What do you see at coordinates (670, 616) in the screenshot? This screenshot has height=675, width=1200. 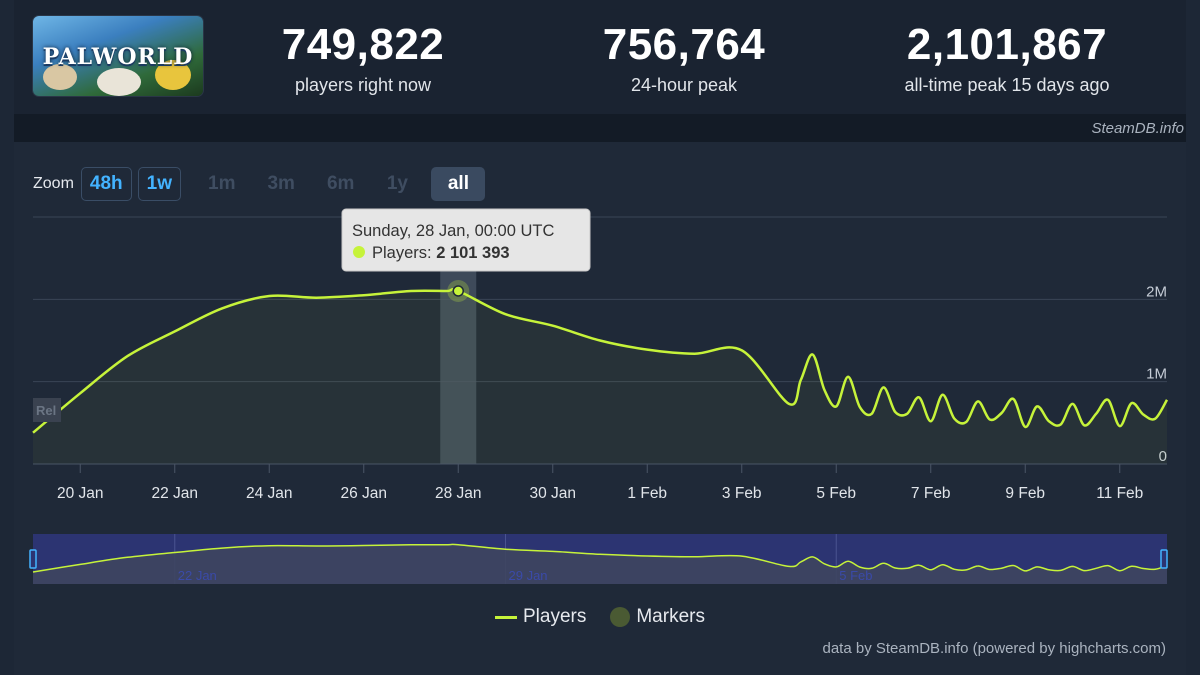 I see `legend-markers-label: Markers` at bounding box center [670, 616].